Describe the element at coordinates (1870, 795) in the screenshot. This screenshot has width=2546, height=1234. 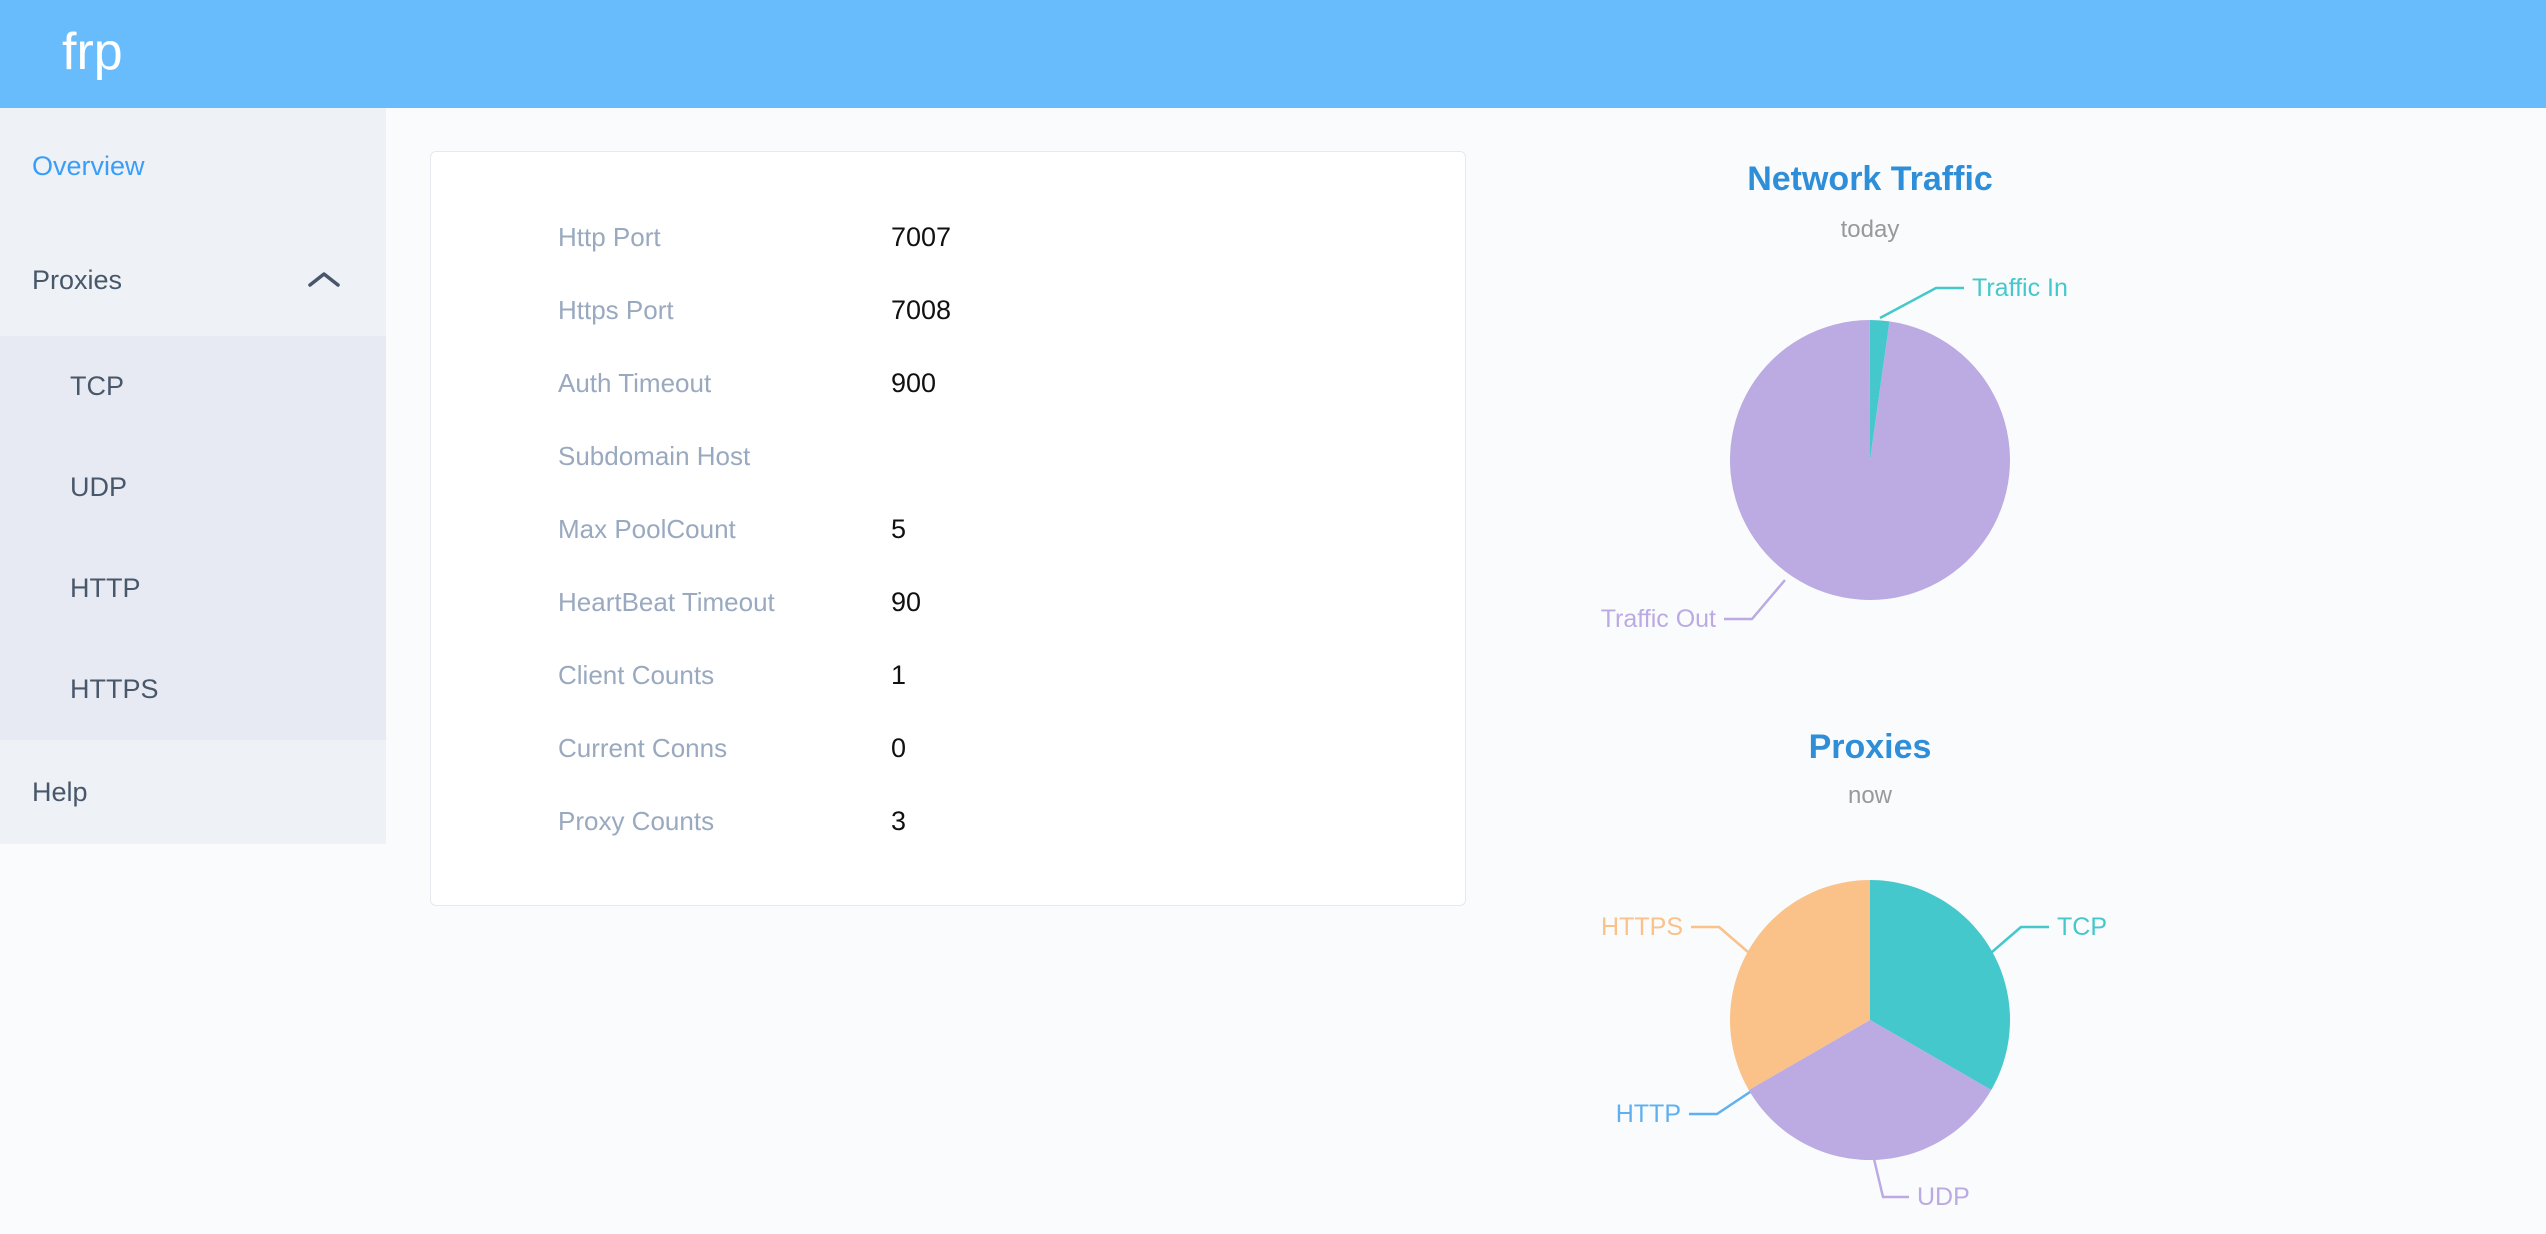
I see `proxies-subtitle: now` at that location.